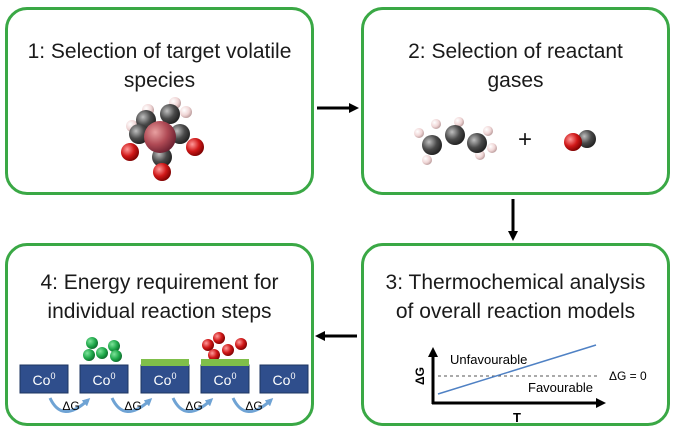 This screenshot has width=675, height=428. I want to click on energy-label-1: ΔG, so click(70, 406).